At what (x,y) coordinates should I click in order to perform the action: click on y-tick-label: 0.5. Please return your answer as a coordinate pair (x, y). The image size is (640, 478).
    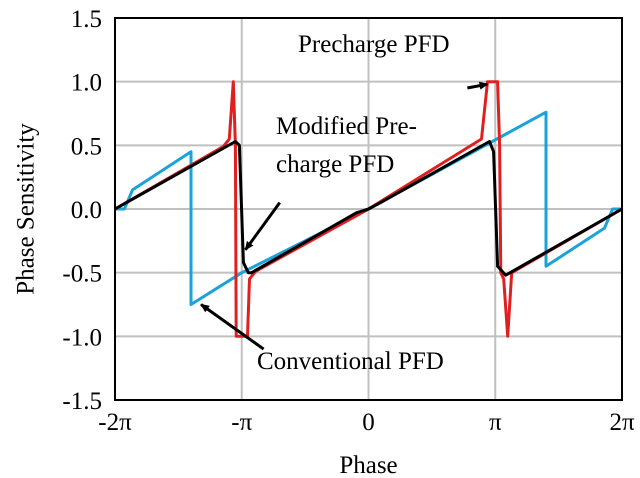
    Looking at the image, I should click on (86, 146).